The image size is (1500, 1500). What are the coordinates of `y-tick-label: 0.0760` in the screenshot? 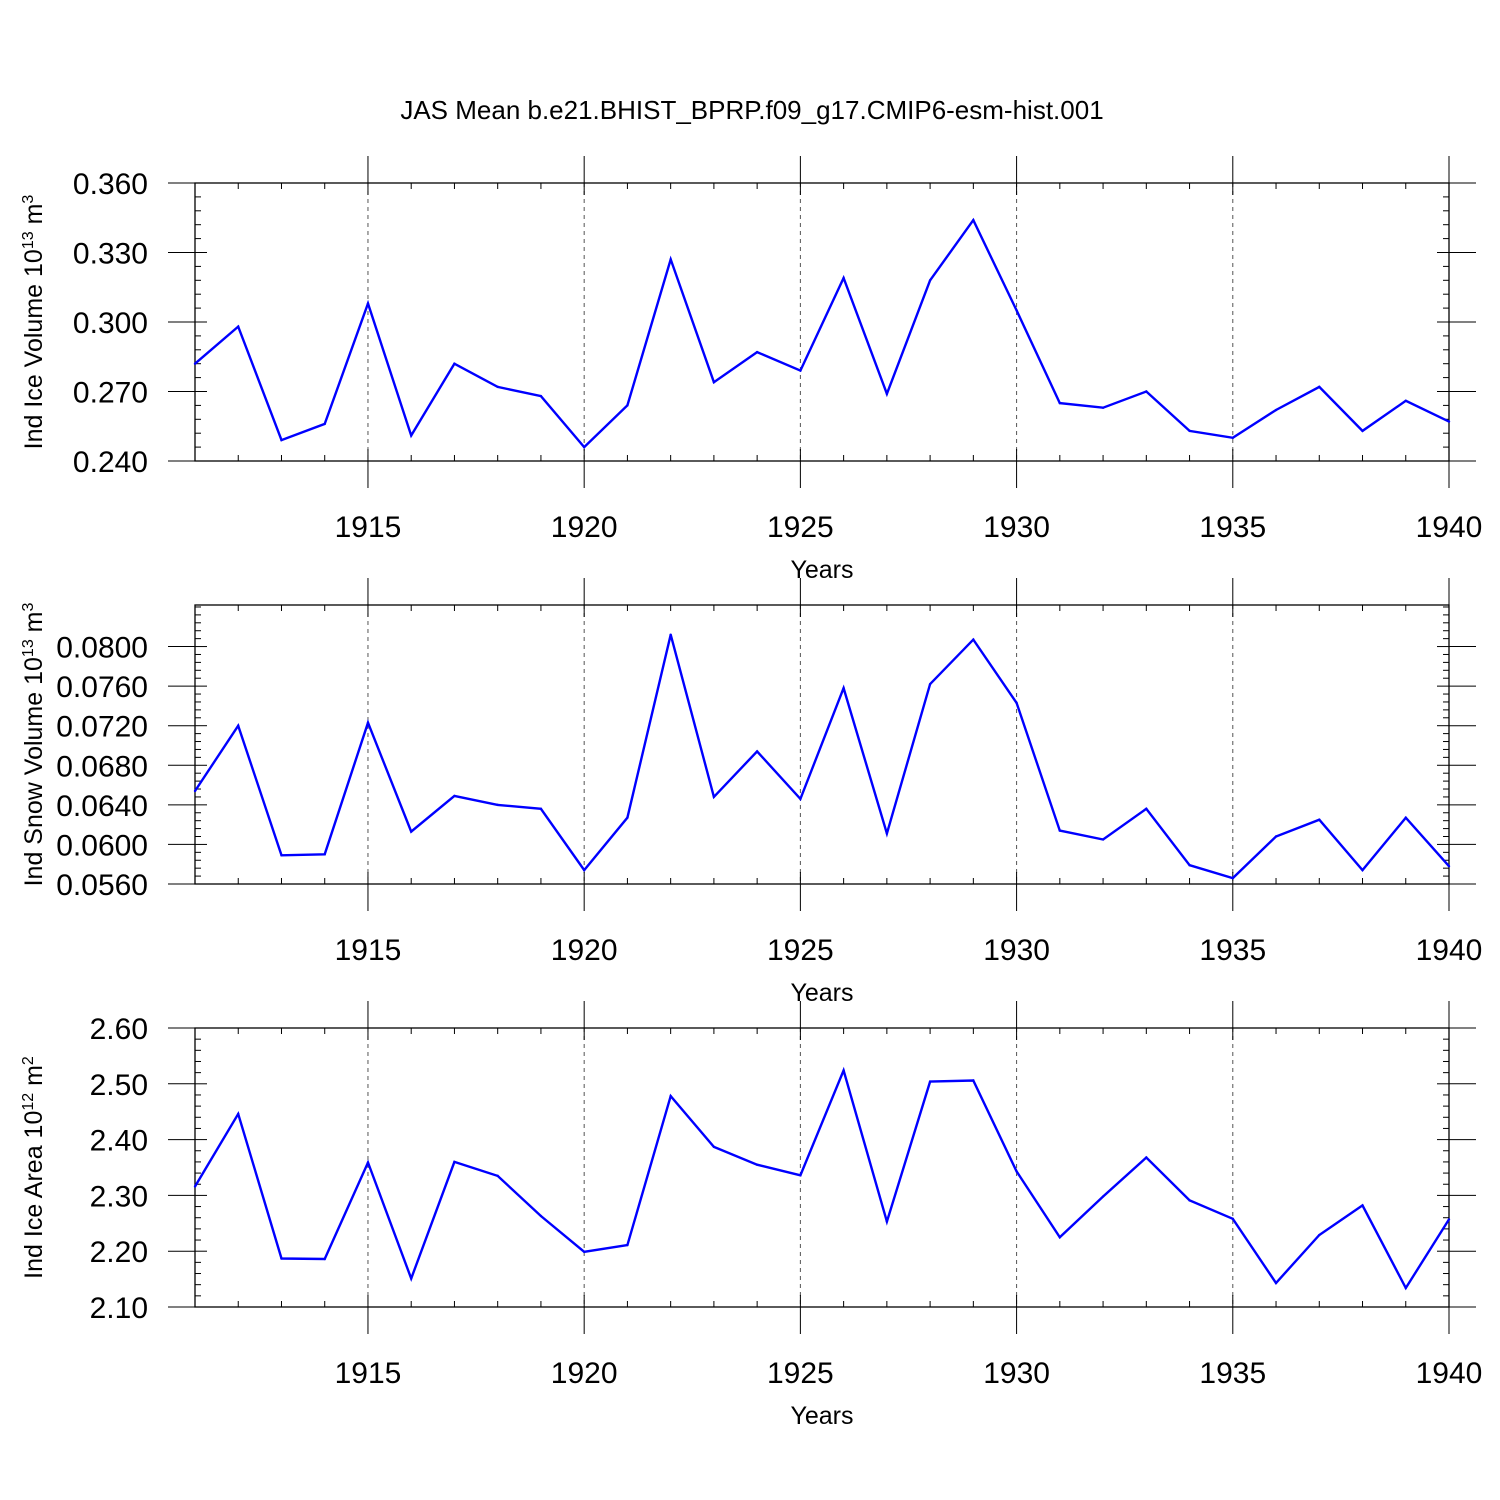 It's located at (102, 687).